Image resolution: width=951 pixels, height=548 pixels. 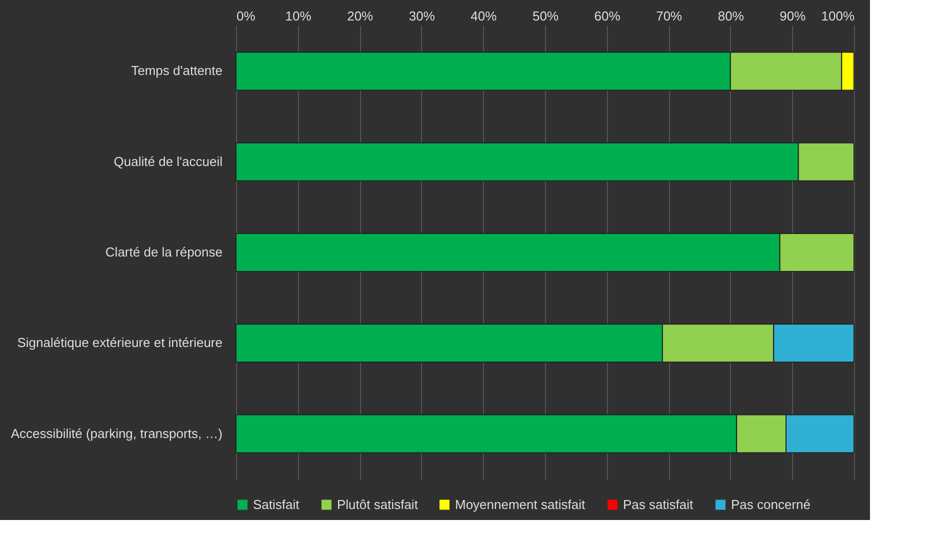 I want to click on x-tick-label: 50%, so click(x=545, y=16).